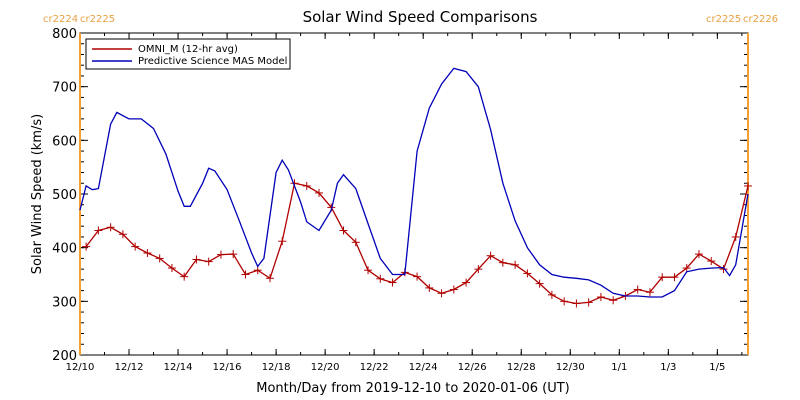  Describe the element at coordinates (374, 367) in the screenshot. I see `x-tick-label: 12/22` at that location.